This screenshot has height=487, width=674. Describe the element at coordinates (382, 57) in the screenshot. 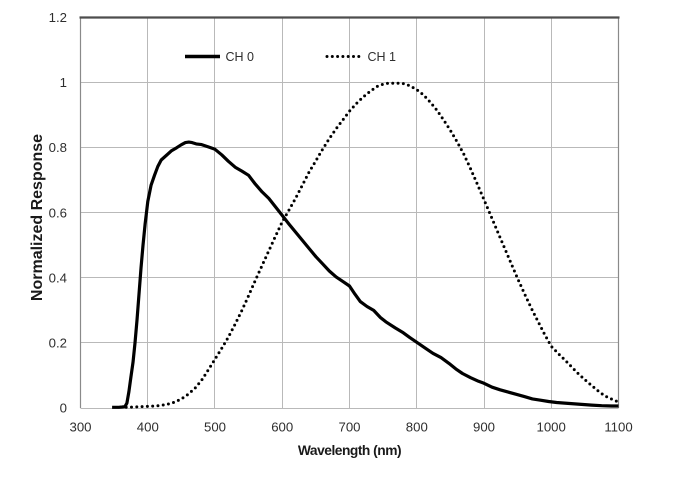

I see `svg-text: CH 1` at that location.